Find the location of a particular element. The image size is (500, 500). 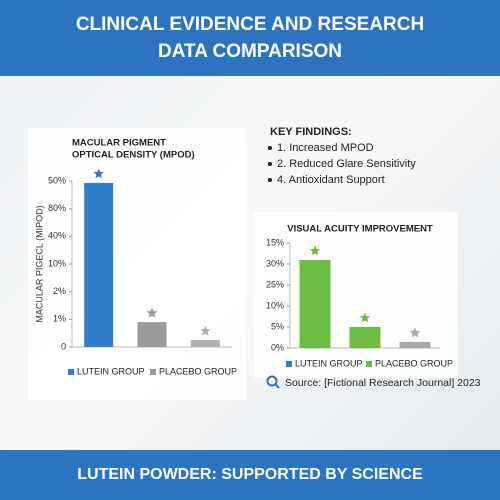

finding: 2. Reduced Glare Sensitivity is located at coordinates (346, 164).